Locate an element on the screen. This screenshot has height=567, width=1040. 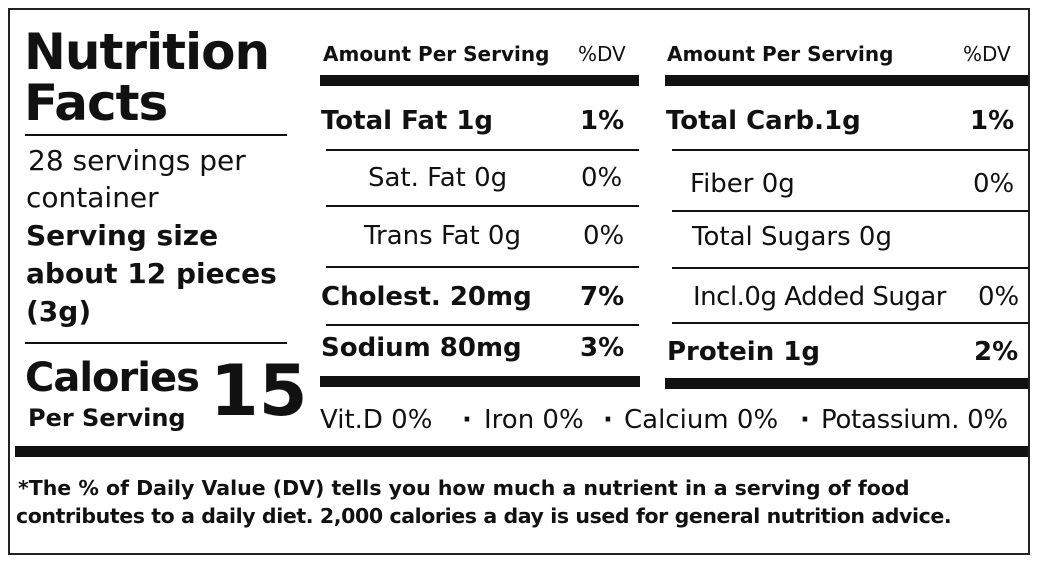
dv-total-fat: 1% is located at coordinates (602, 121).